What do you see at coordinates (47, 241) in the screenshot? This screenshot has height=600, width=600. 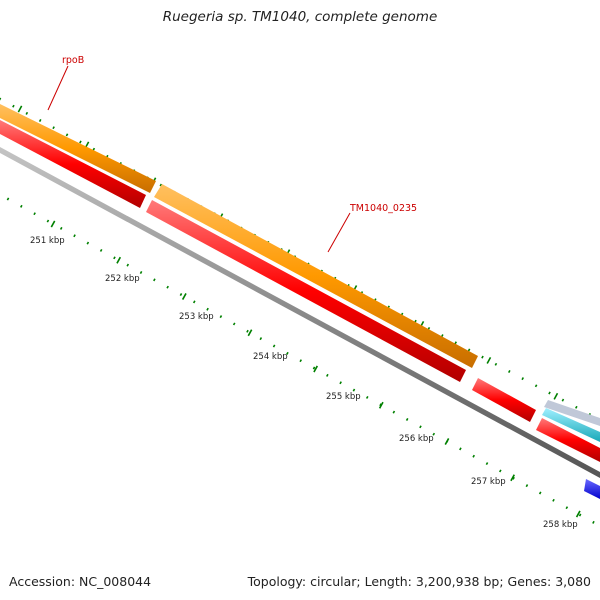 I see `kbp-label: 251 kbp` at bounding box center [47, 241].